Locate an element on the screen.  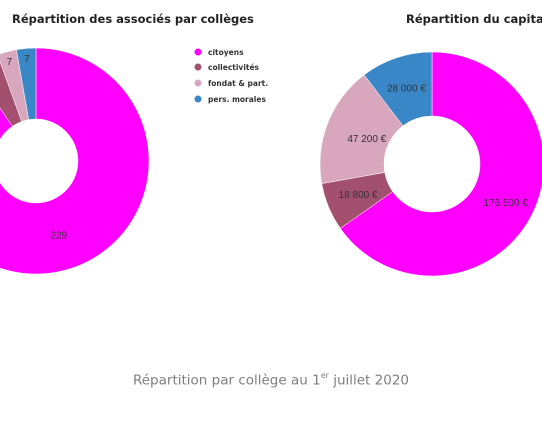
legend-item-collectivites: collectivités is located at coordinates (227, 67).